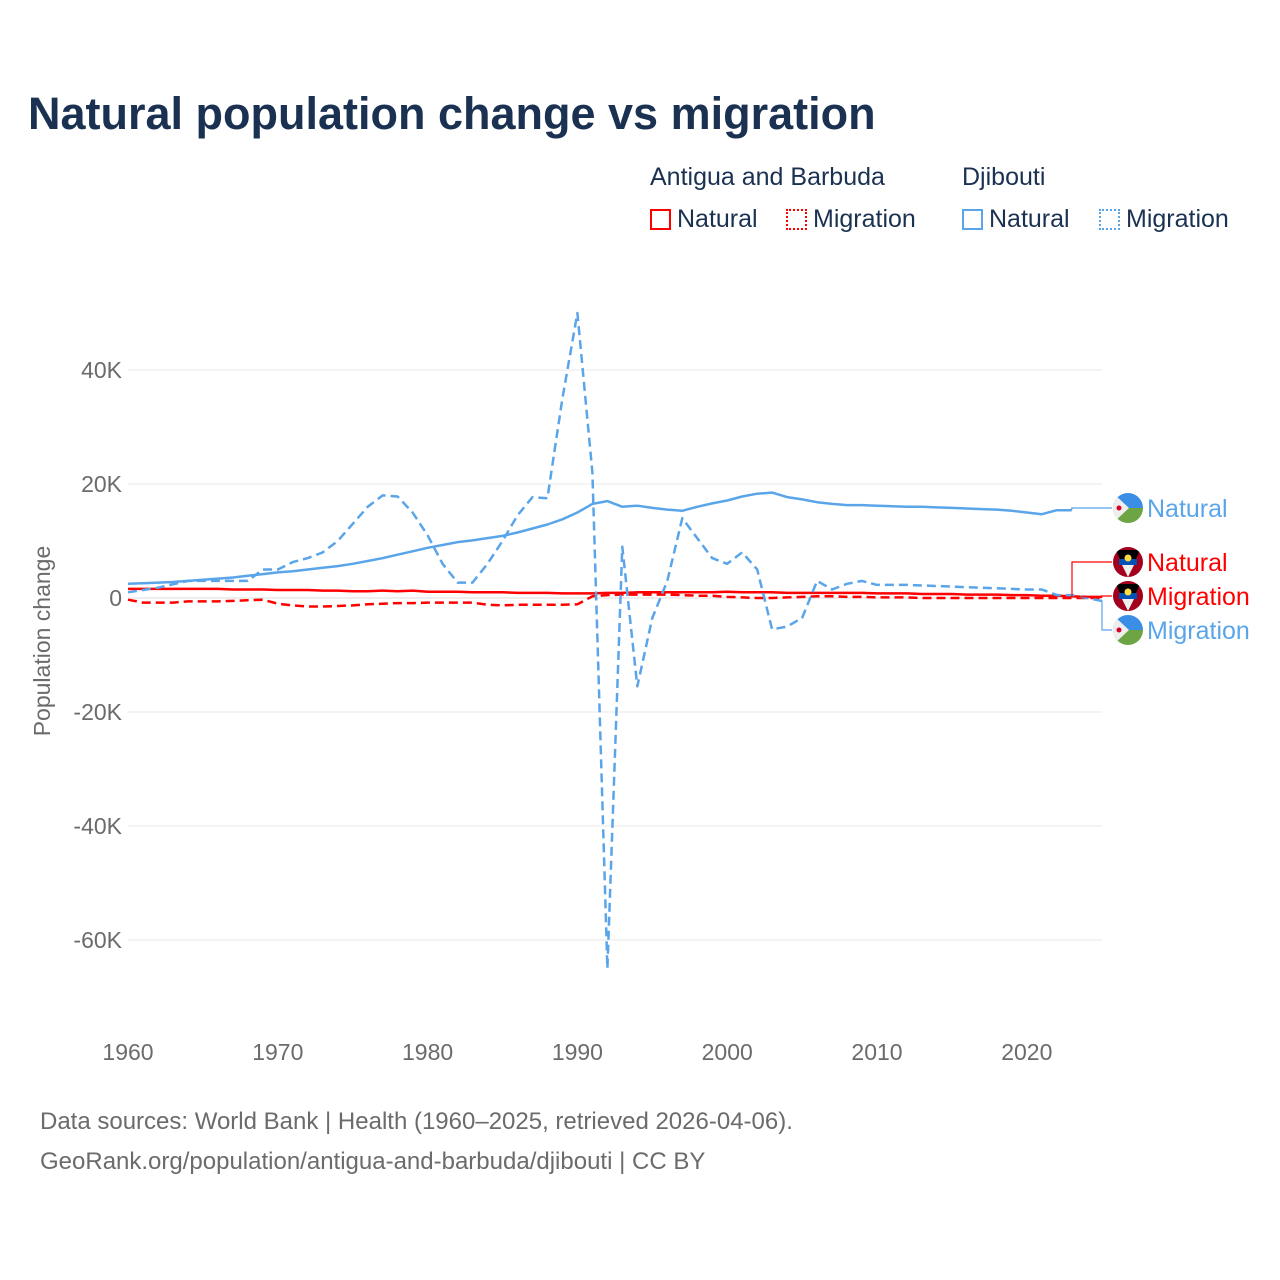 The image size is (1280, 1280). What do you see at coordinates (102, 370) in the screenshot?
I see `y-tick-label: 40K` at bounding box center [102, 370].